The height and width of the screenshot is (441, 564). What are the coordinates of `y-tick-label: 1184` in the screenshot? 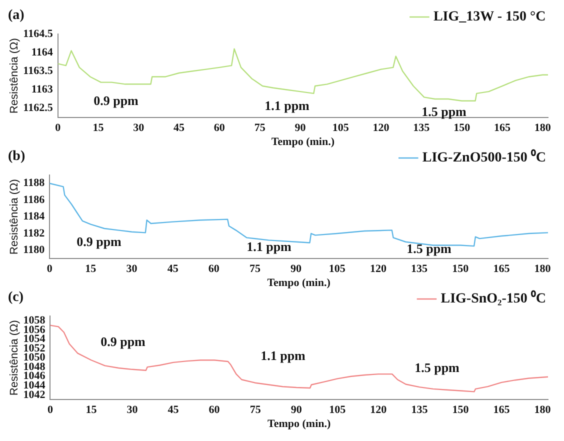 It's located at (34, 216).